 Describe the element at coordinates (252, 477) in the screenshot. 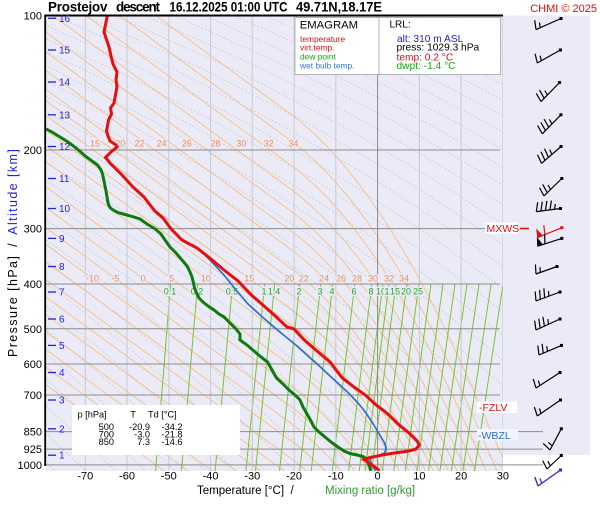

I see `svg-text: -30` at that location.